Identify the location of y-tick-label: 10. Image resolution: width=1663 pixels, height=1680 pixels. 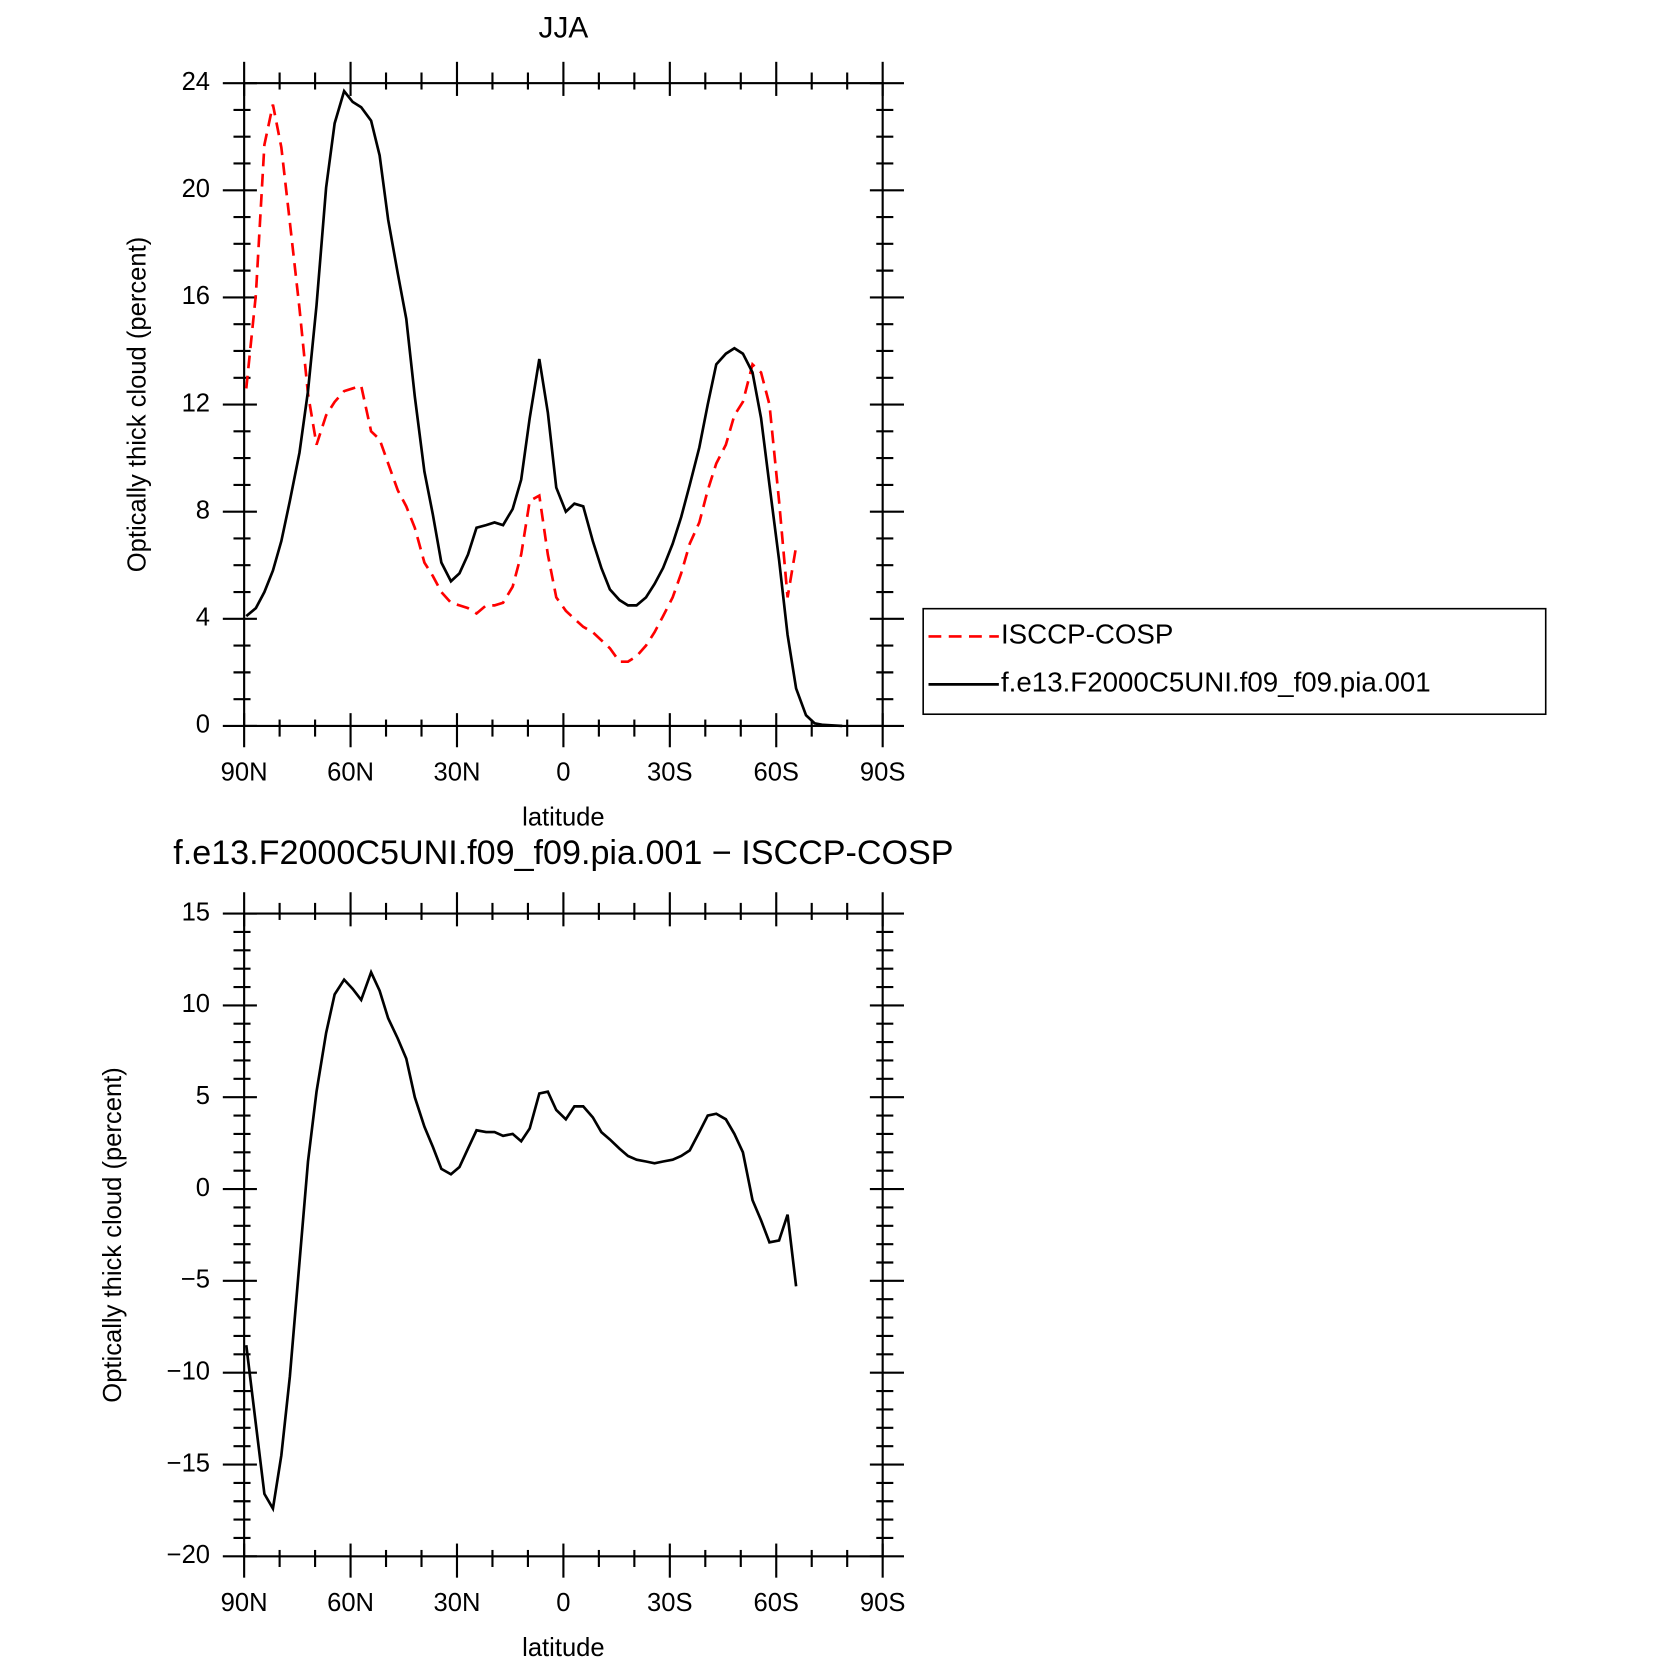
(196, 1004).